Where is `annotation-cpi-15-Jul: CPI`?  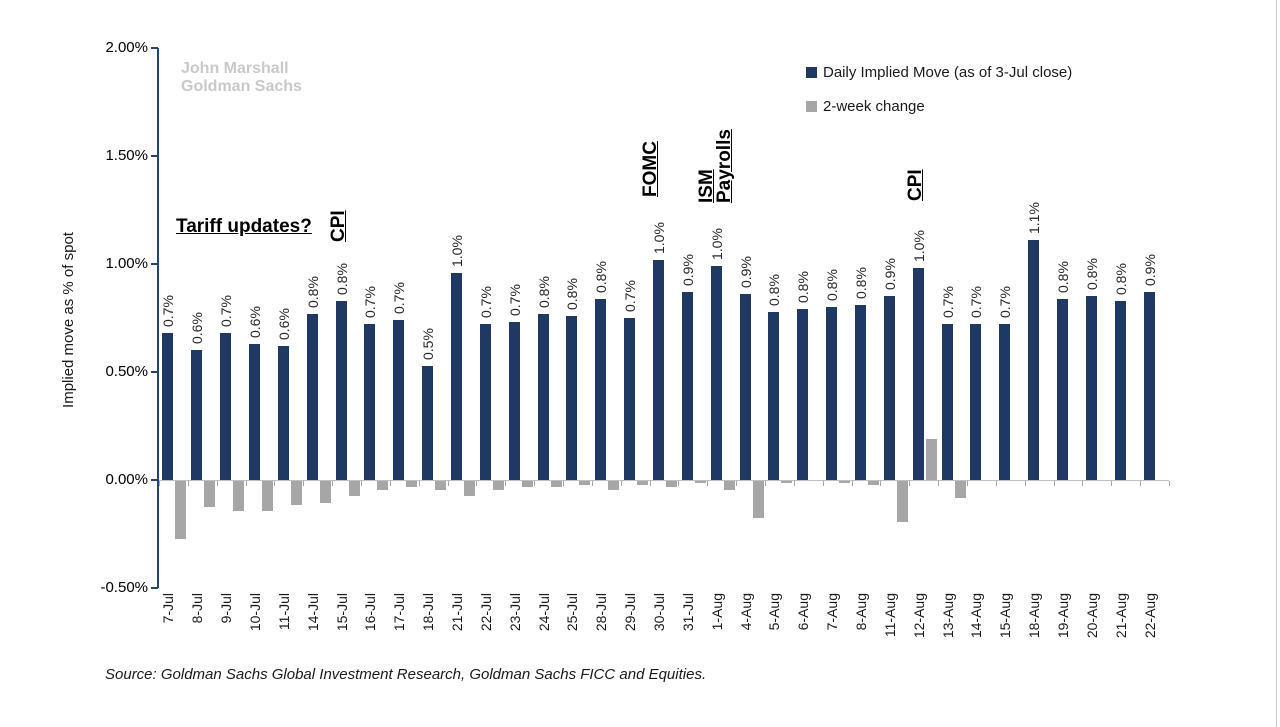
annotation-cpi-15-Jul: CPI is located at coordinates (338, 226).